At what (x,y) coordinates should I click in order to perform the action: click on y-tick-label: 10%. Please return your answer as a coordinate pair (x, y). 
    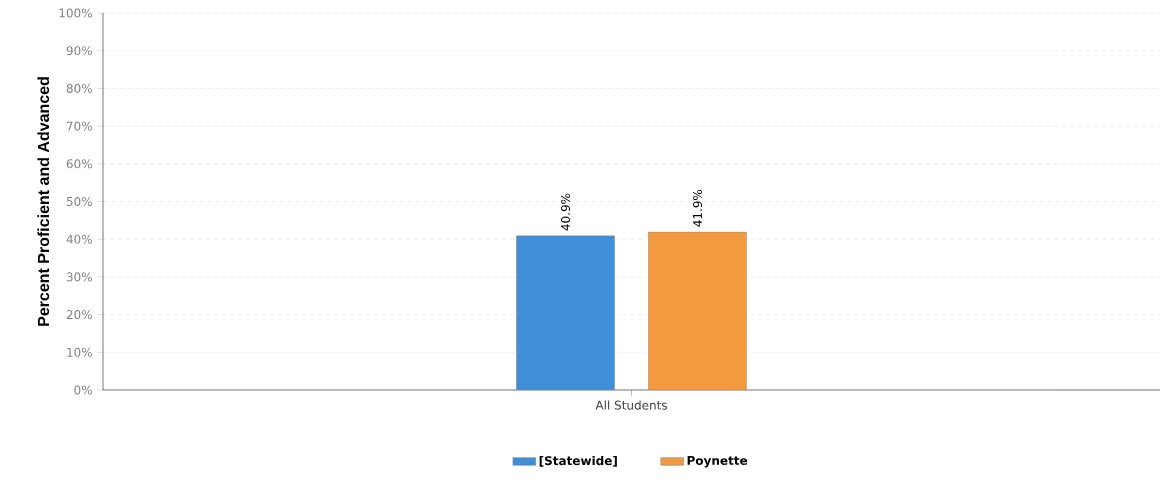
    Looking at the image, I should click on (79, 352).